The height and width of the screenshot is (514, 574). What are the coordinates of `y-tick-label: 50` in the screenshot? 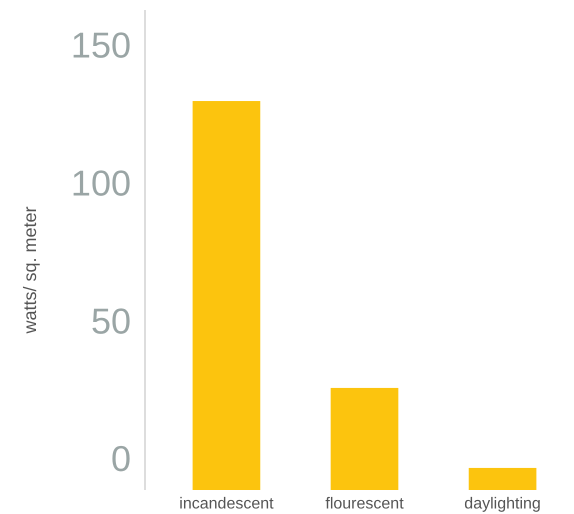 It's located at (110, 321).